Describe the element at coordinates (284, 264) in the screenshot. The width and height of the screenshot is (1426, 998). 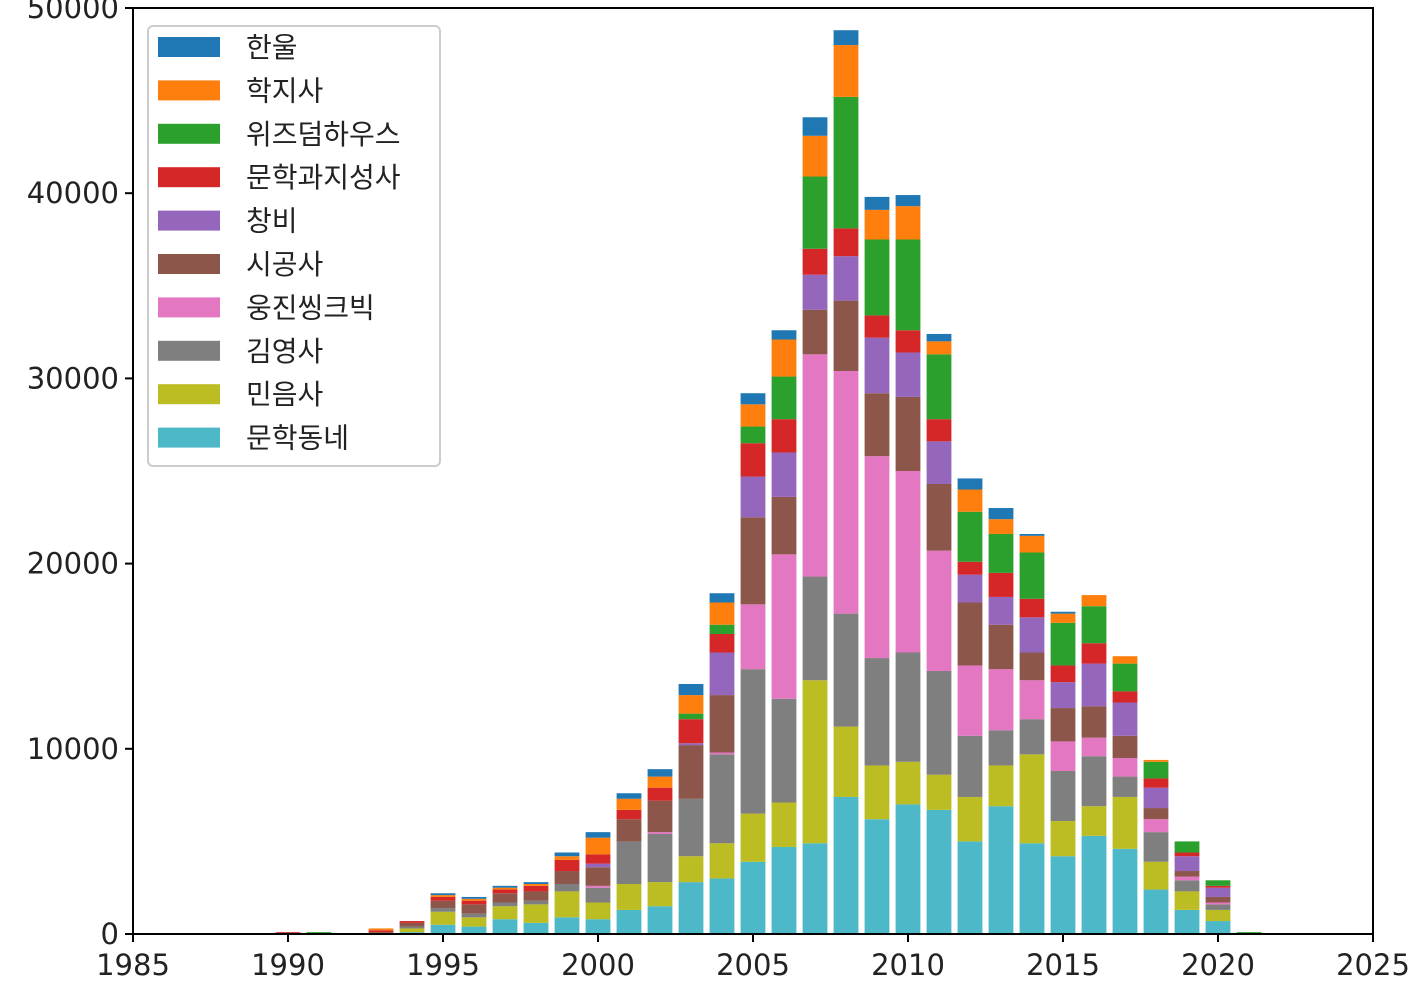
I see `legend-label: 시공사` at that location.